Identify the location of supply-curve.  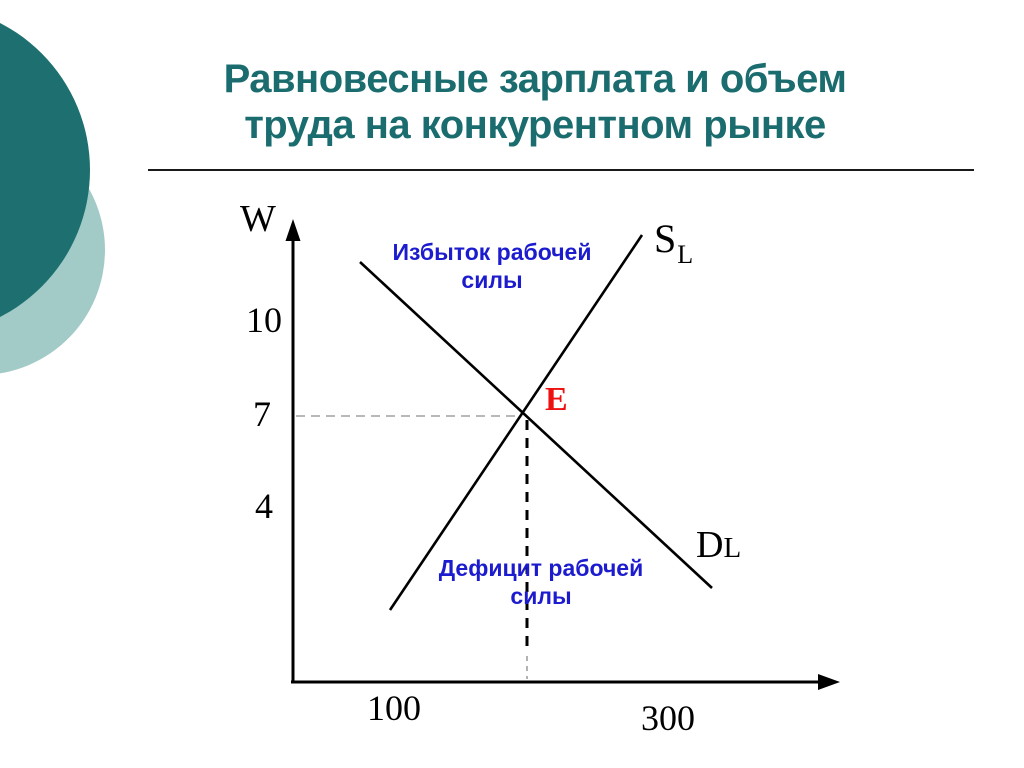
(516, 422).